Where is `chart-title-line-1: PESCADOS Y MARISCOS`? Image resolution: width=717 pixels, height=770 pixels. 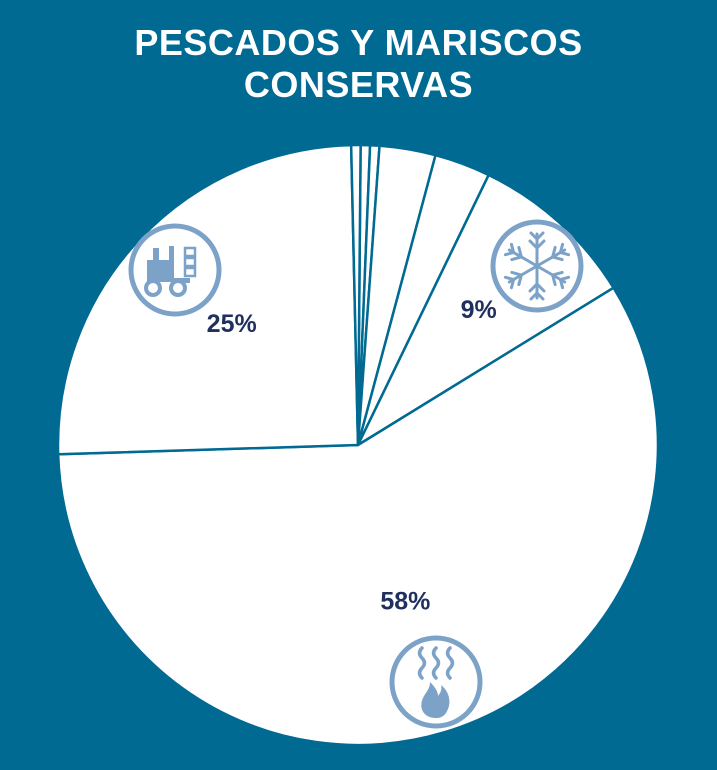 chart-title-line-1: PESCADOS Y MARISCOS is located at coordinates (358, 42).